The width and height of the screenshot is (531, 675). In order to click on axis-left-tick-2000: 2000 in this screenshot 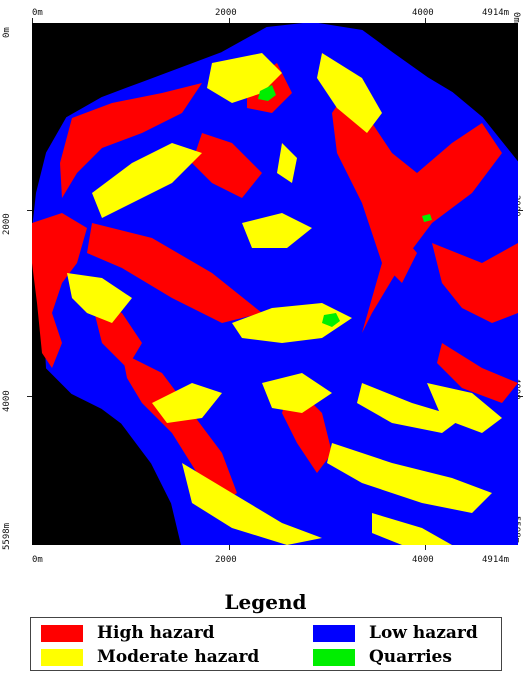, I will do `click(7, 224)`.